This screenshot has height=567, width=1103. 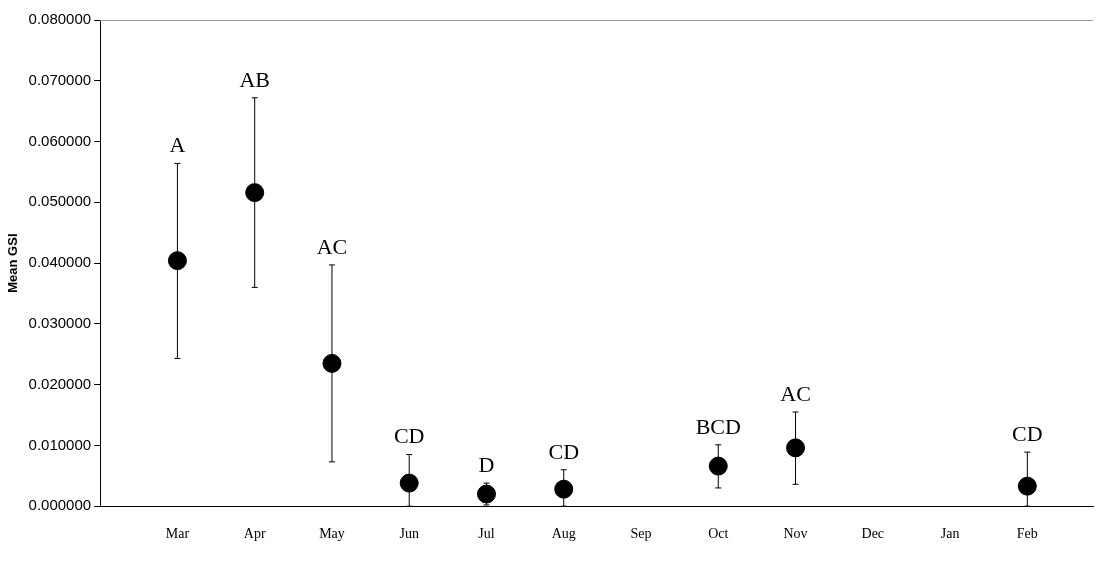 What do you see at coordinates (254, 79) in the screenshot?
I see `annotation: AB` at bounding box center [254, 79].